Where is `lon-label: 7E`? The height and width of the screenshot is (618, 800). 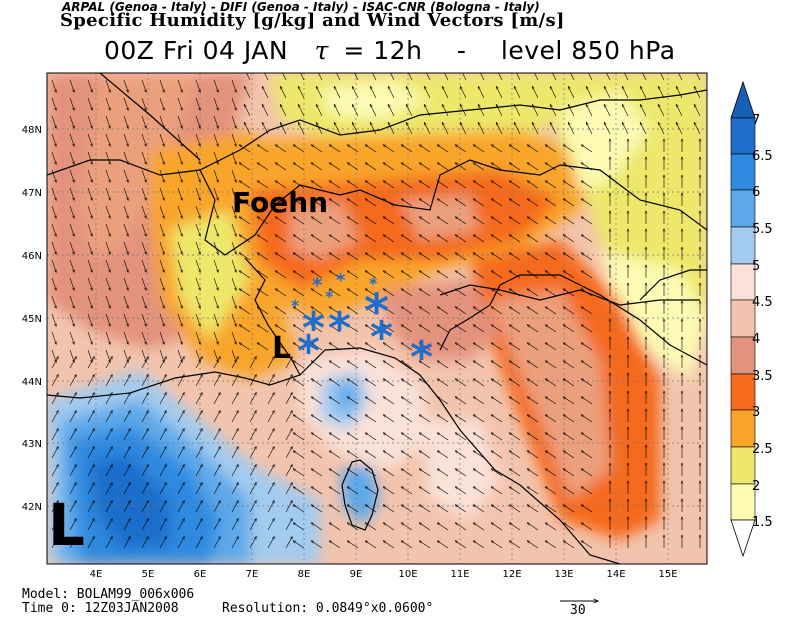 lon-label: 7E is located at coordinates (252, 574).